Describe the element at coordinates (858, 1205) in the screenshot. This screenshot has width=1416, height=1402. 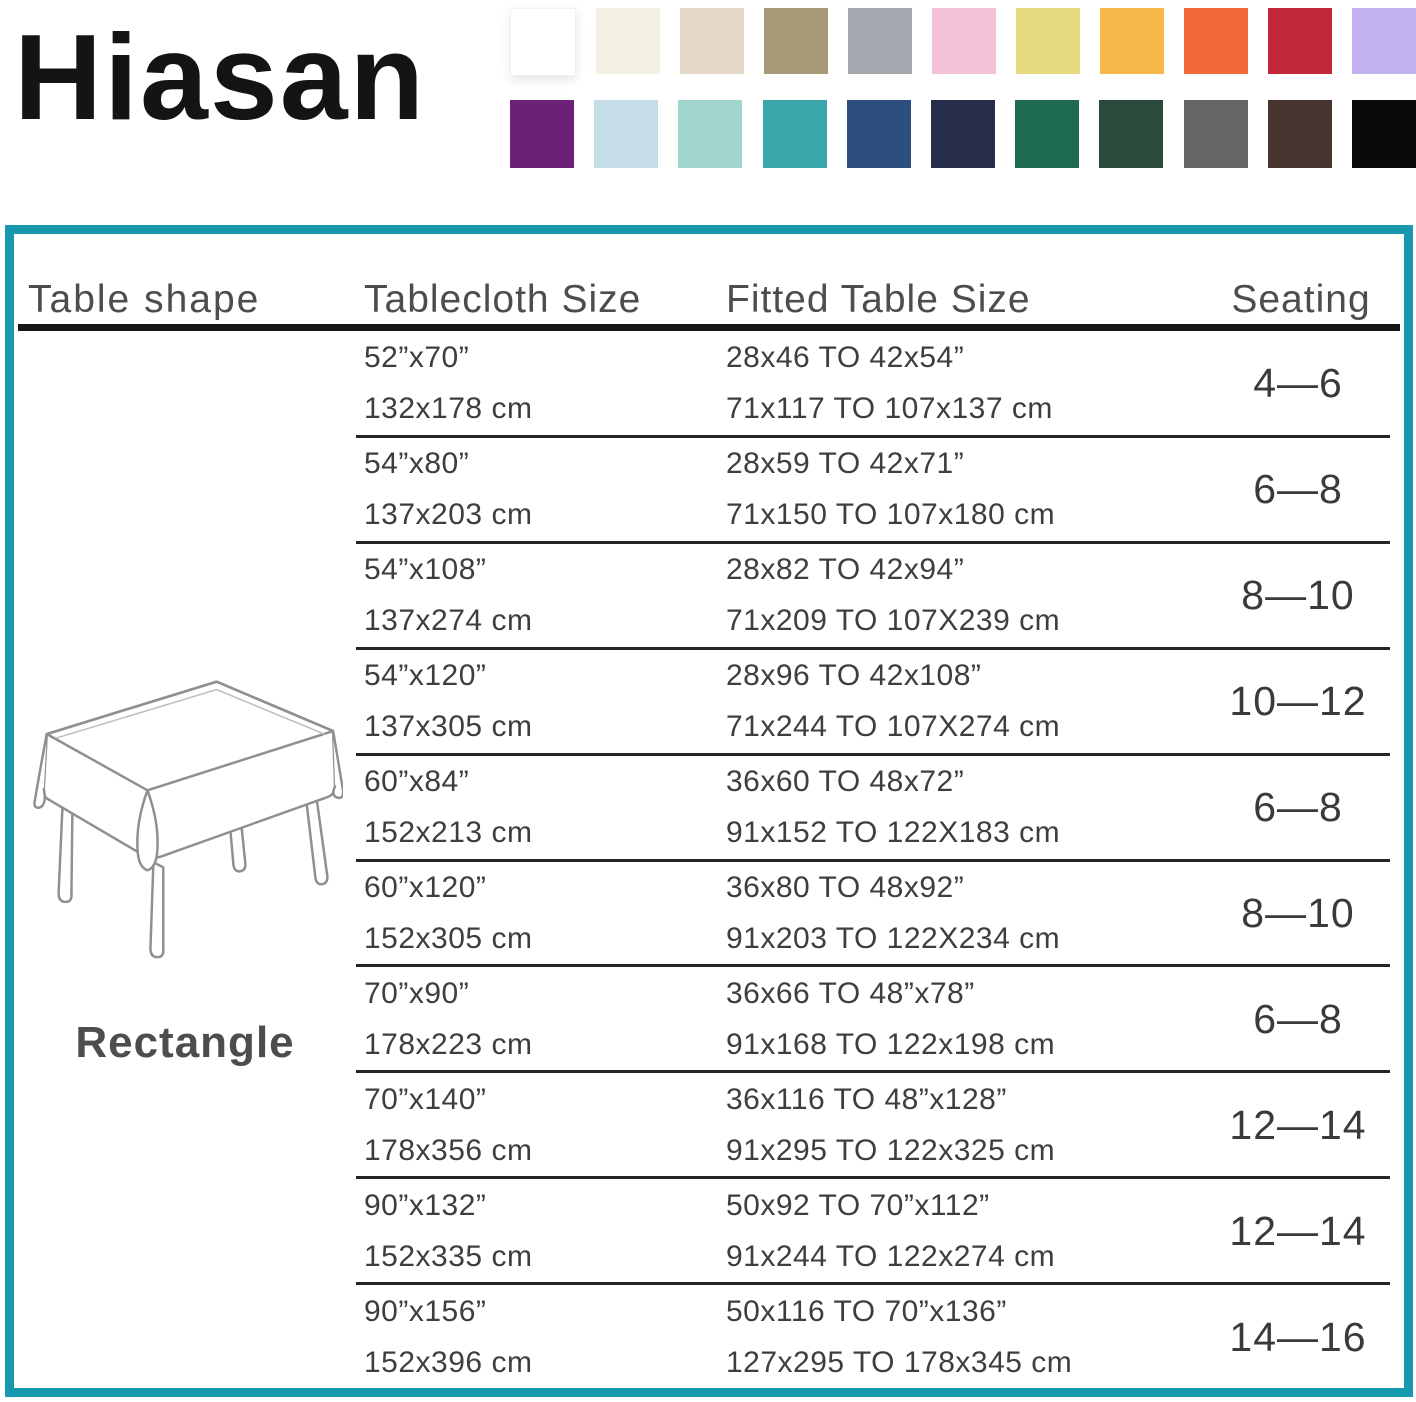
I see `fitted-size-inches: 50x92 TO 70”x112”` at that location.